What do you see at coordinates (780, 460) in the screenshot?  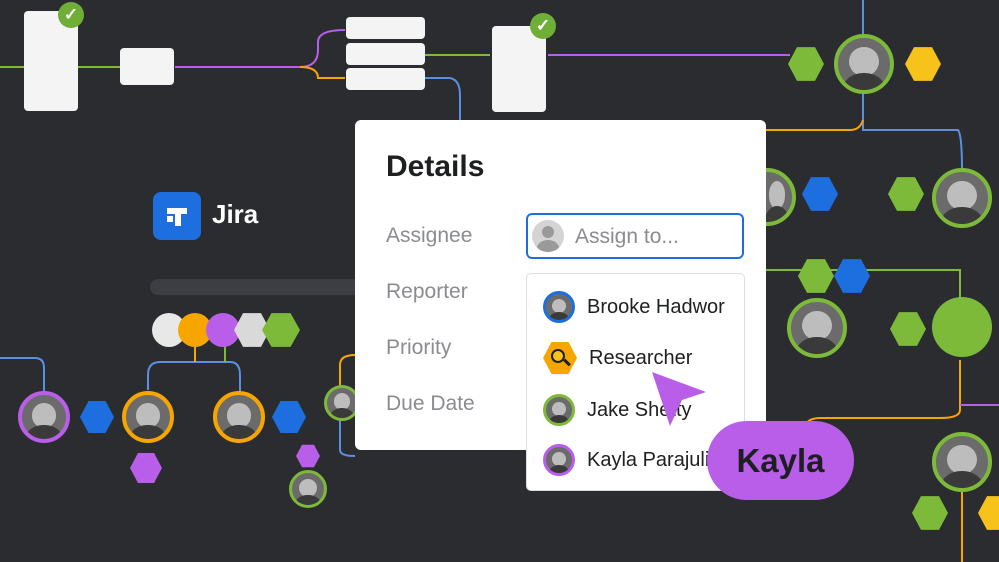 I see `collaborator-cursor-tag: Kayla` at bounding box center [780, 460].